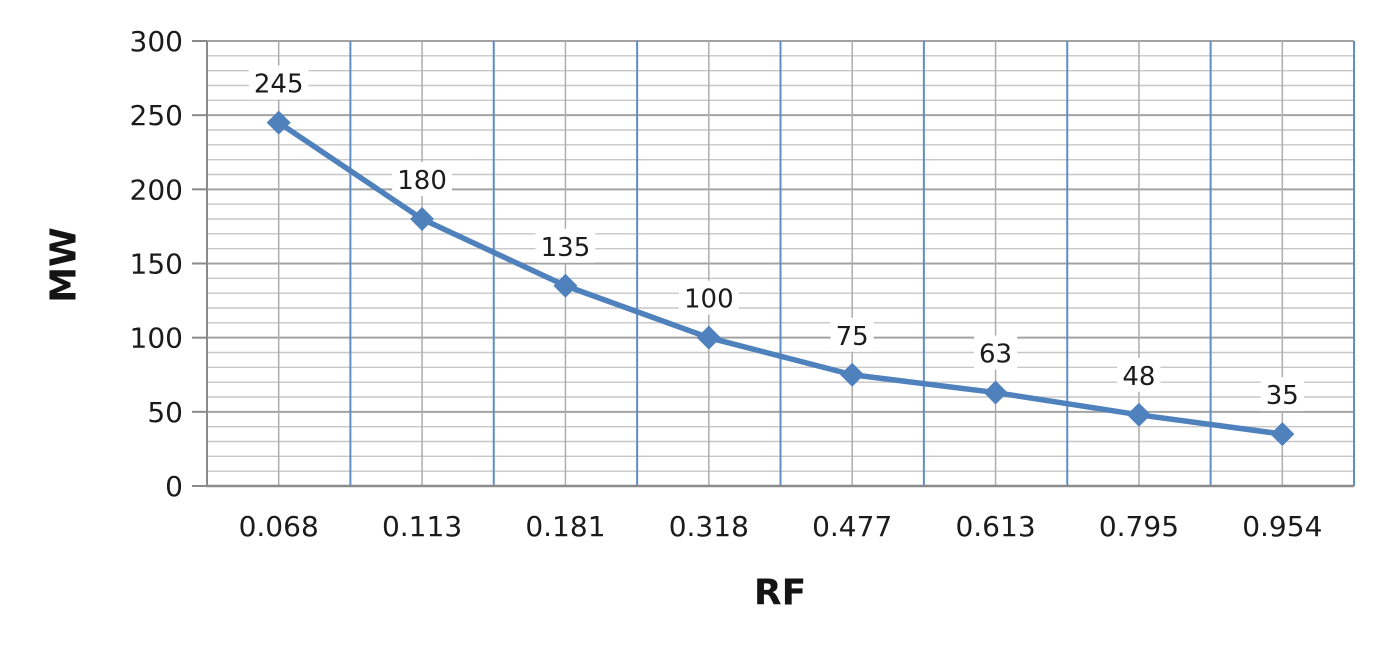  I want to click on x-tick-label: 0.068, so click(279, 526).